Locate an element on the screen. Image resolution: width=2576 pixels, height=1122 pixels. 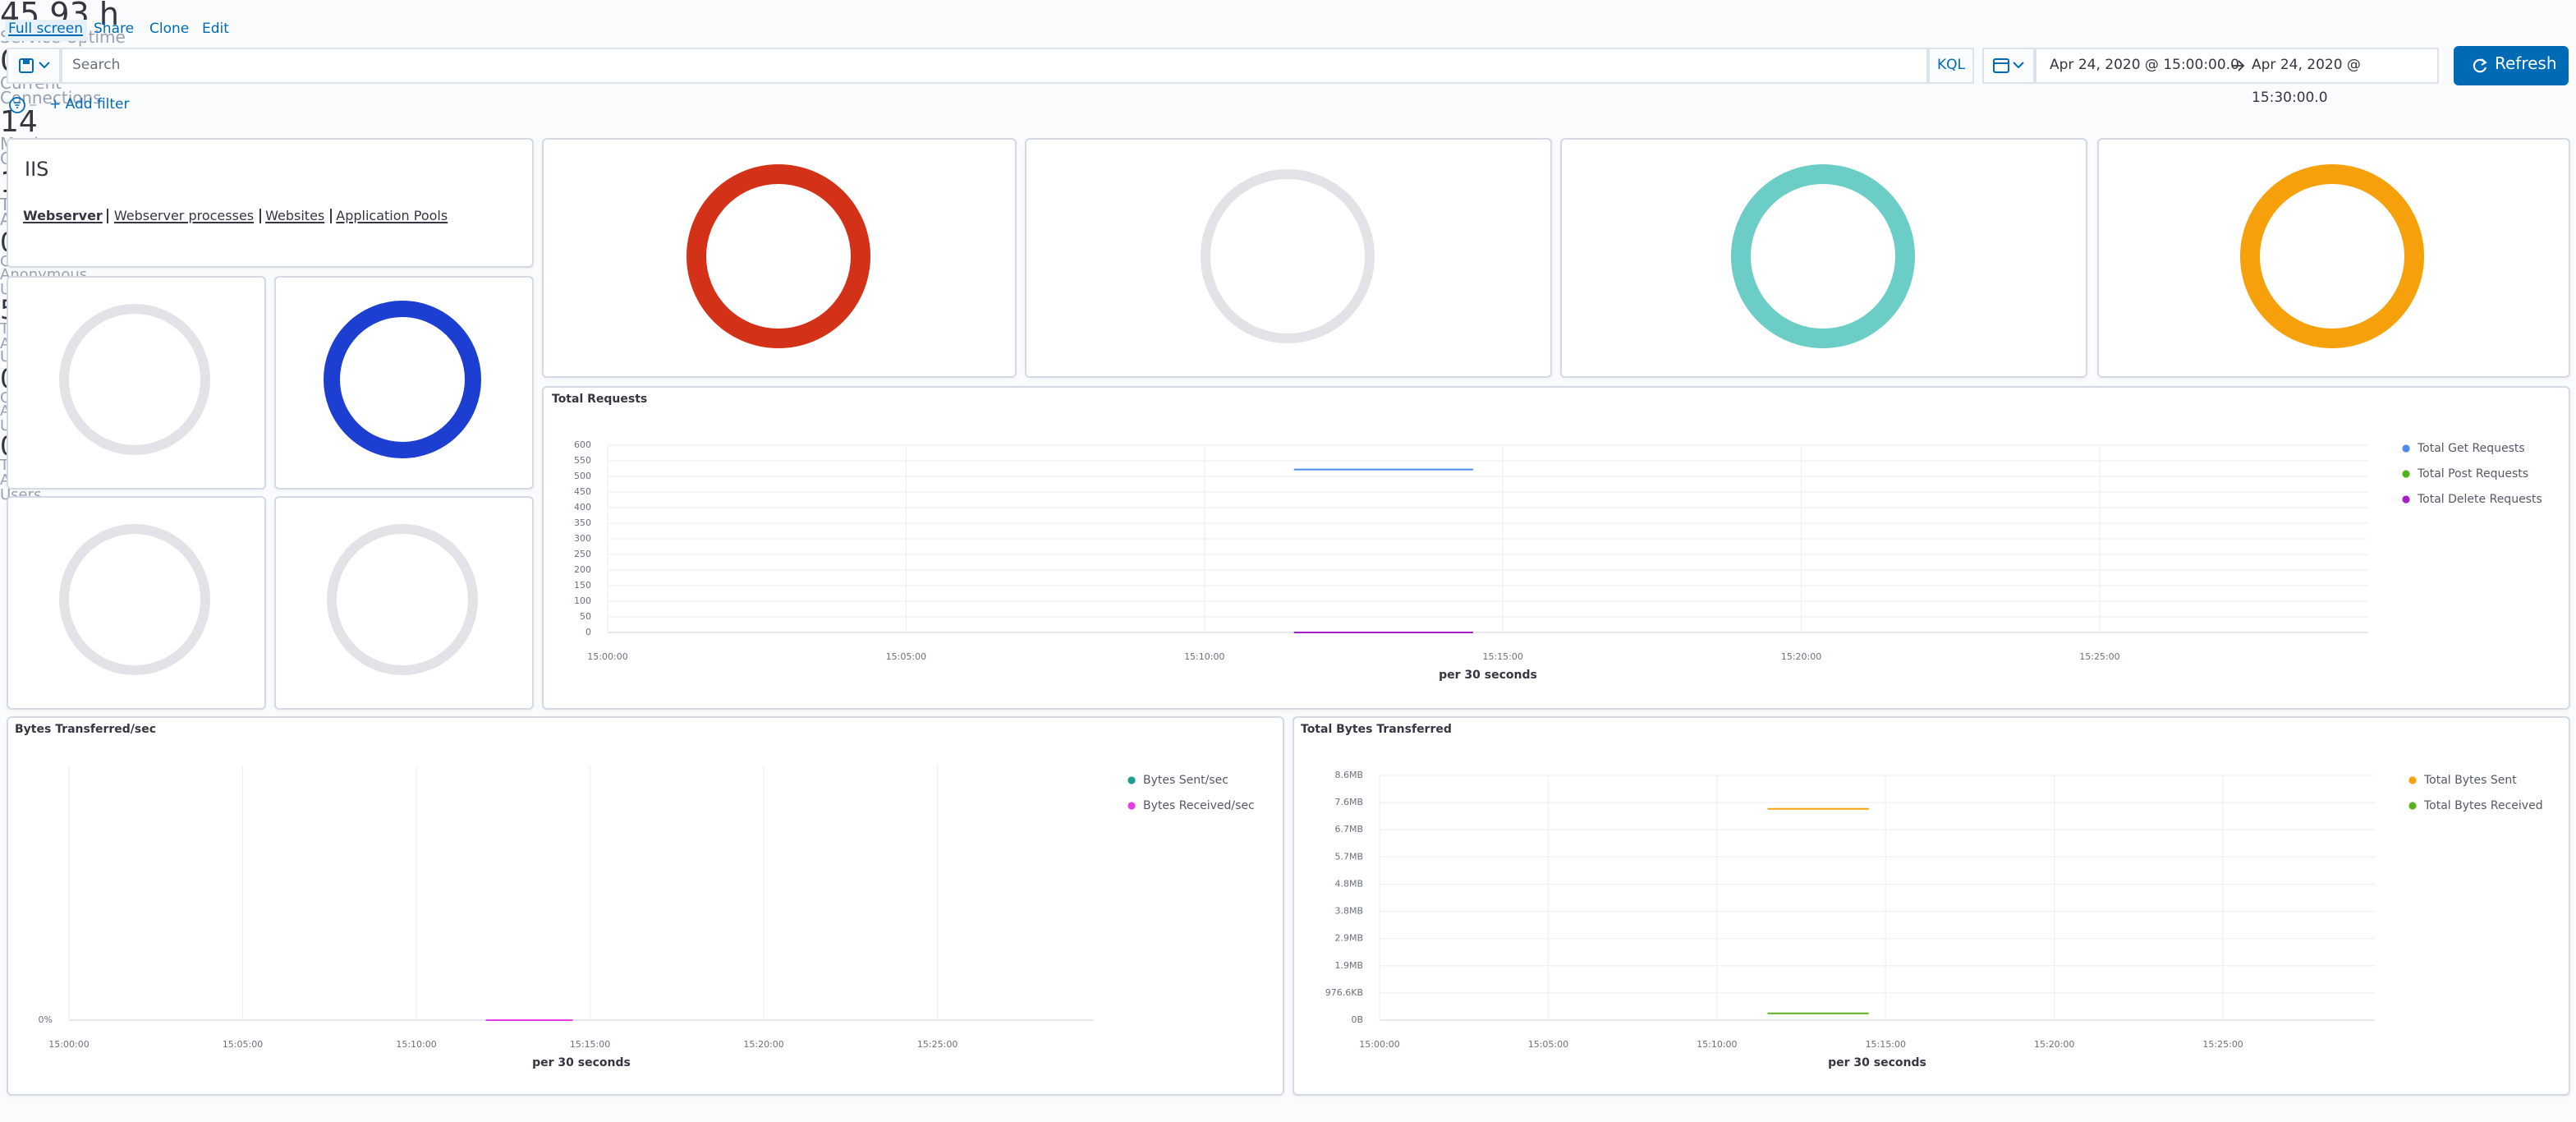
y-tick-label: 7.6MB is located at coordinates (1348, 802).